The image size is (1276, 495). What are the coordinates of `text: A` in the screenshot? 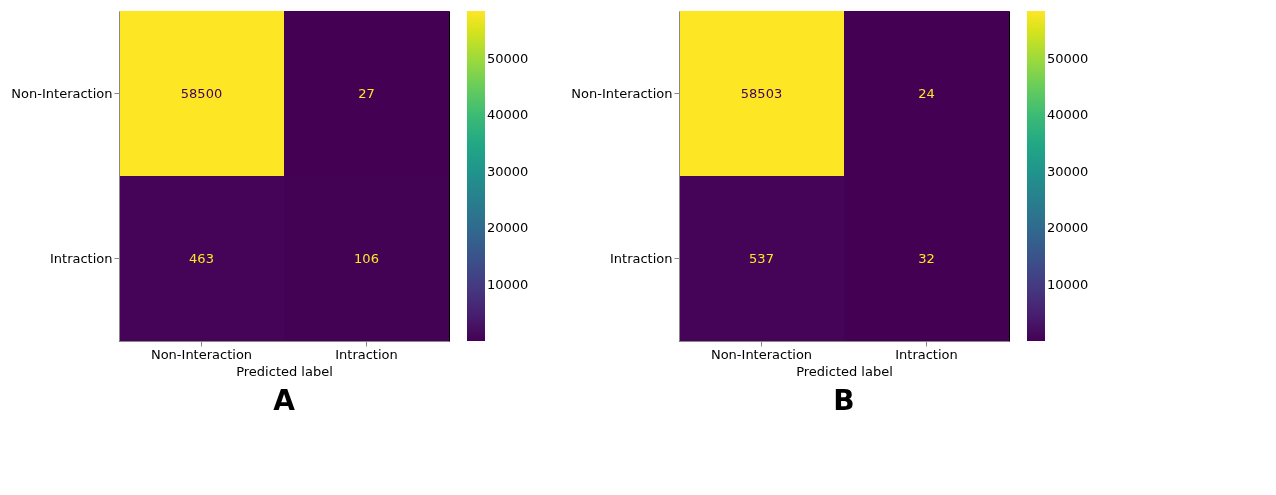 It's located at (284, 400).